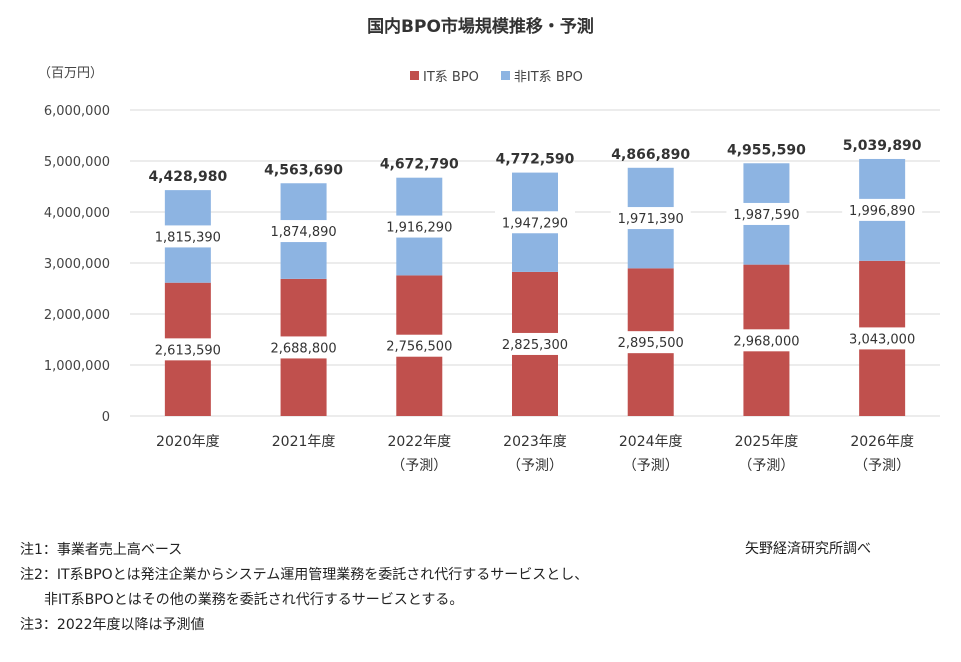 The width and height of the screenshot is (961, 662). I want to click on legend-swatch-it-bpo, so click(414, 75).